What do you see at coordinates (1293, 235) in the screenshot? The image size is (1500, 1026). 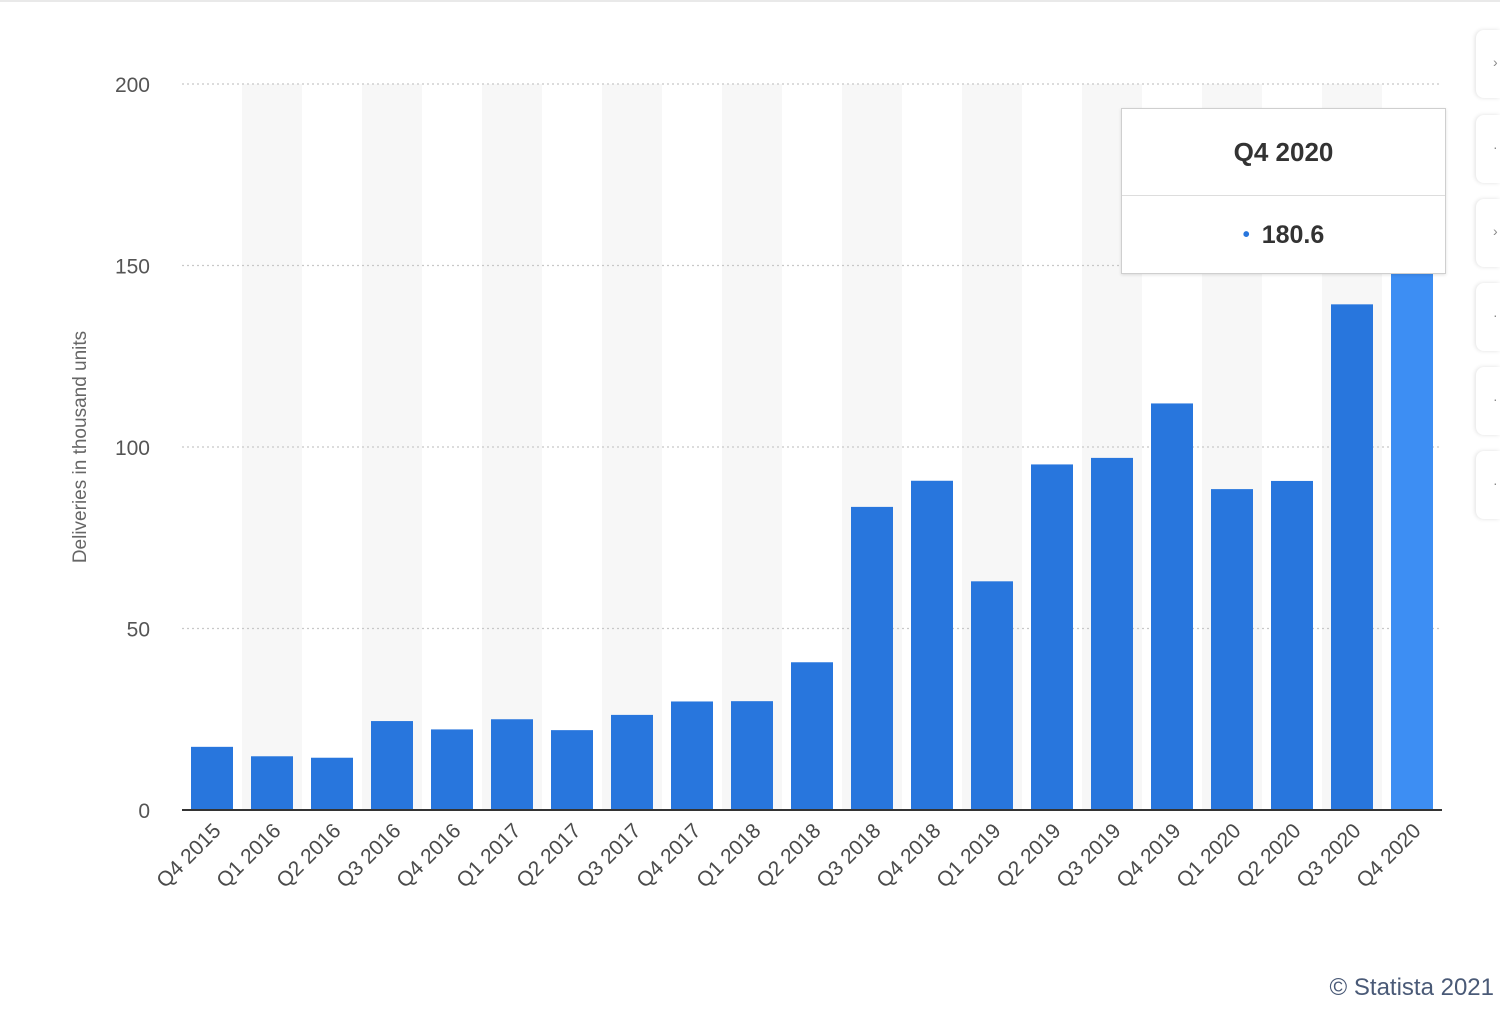 I see `tooltip-value: 180.6` at bounding box center [1293, 235].